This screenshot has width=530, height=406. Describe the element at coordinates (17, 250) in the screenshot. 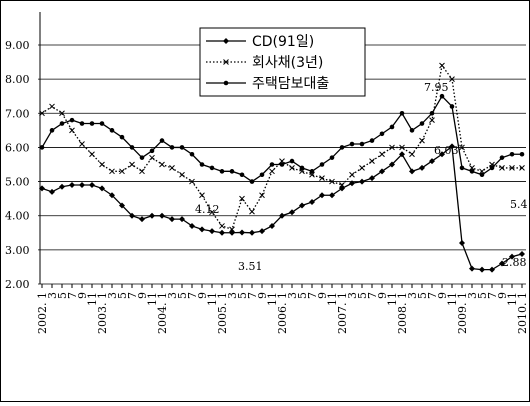

I see `y-tick-label: 3.00` at that location.